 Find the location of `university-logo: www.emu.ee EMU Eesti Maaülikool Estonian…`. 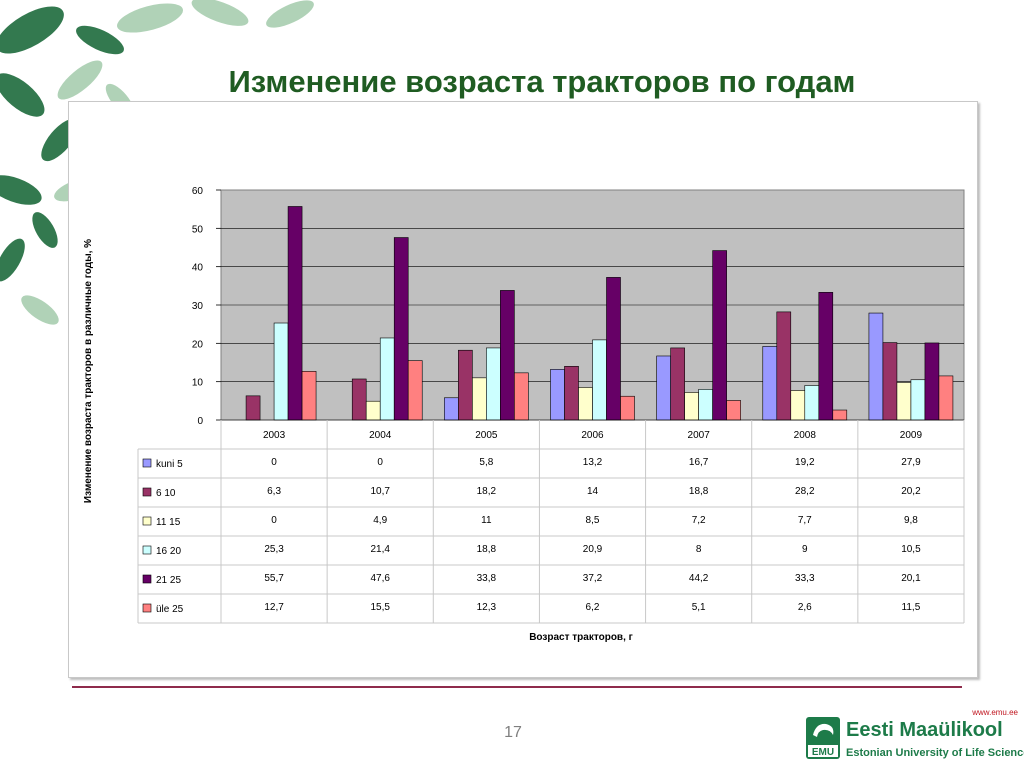

university-logo: www.emu.ee EMU Eesti Maaülikool Estonian… is located at coordinates (913, 738).